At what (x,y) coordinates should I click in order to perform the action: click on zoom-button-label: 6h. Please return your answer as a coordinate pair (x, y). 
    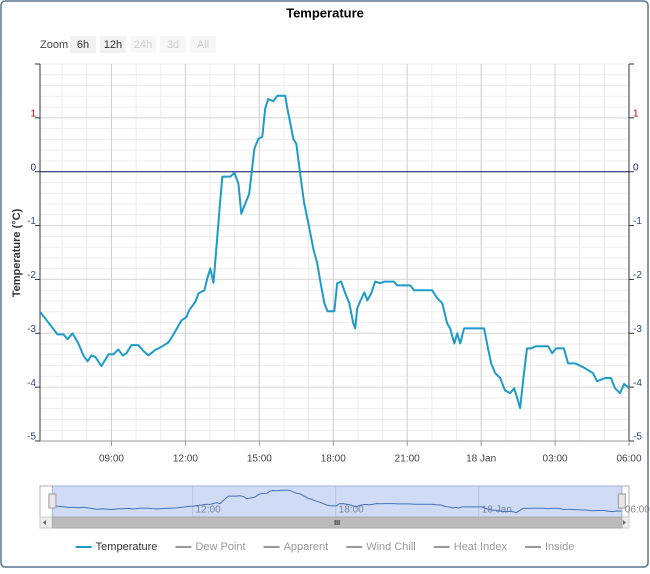
    Looking at the image, I should click on (83, 45).